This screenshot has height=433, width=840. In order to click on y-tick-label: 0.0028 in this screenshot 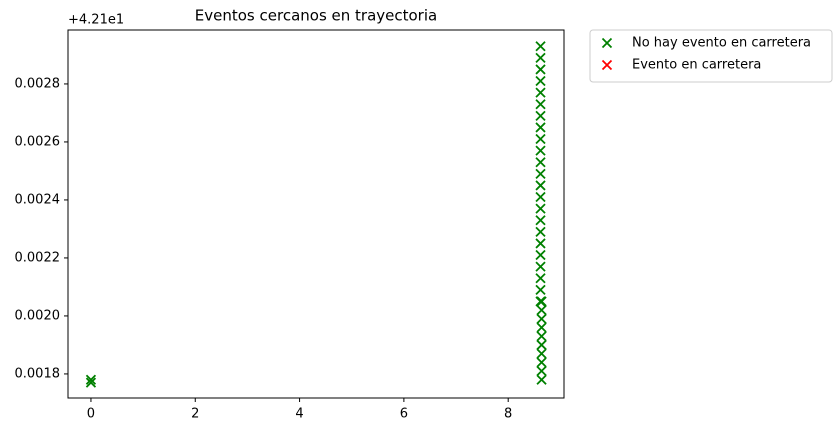, I will do `click(38, 83)`.